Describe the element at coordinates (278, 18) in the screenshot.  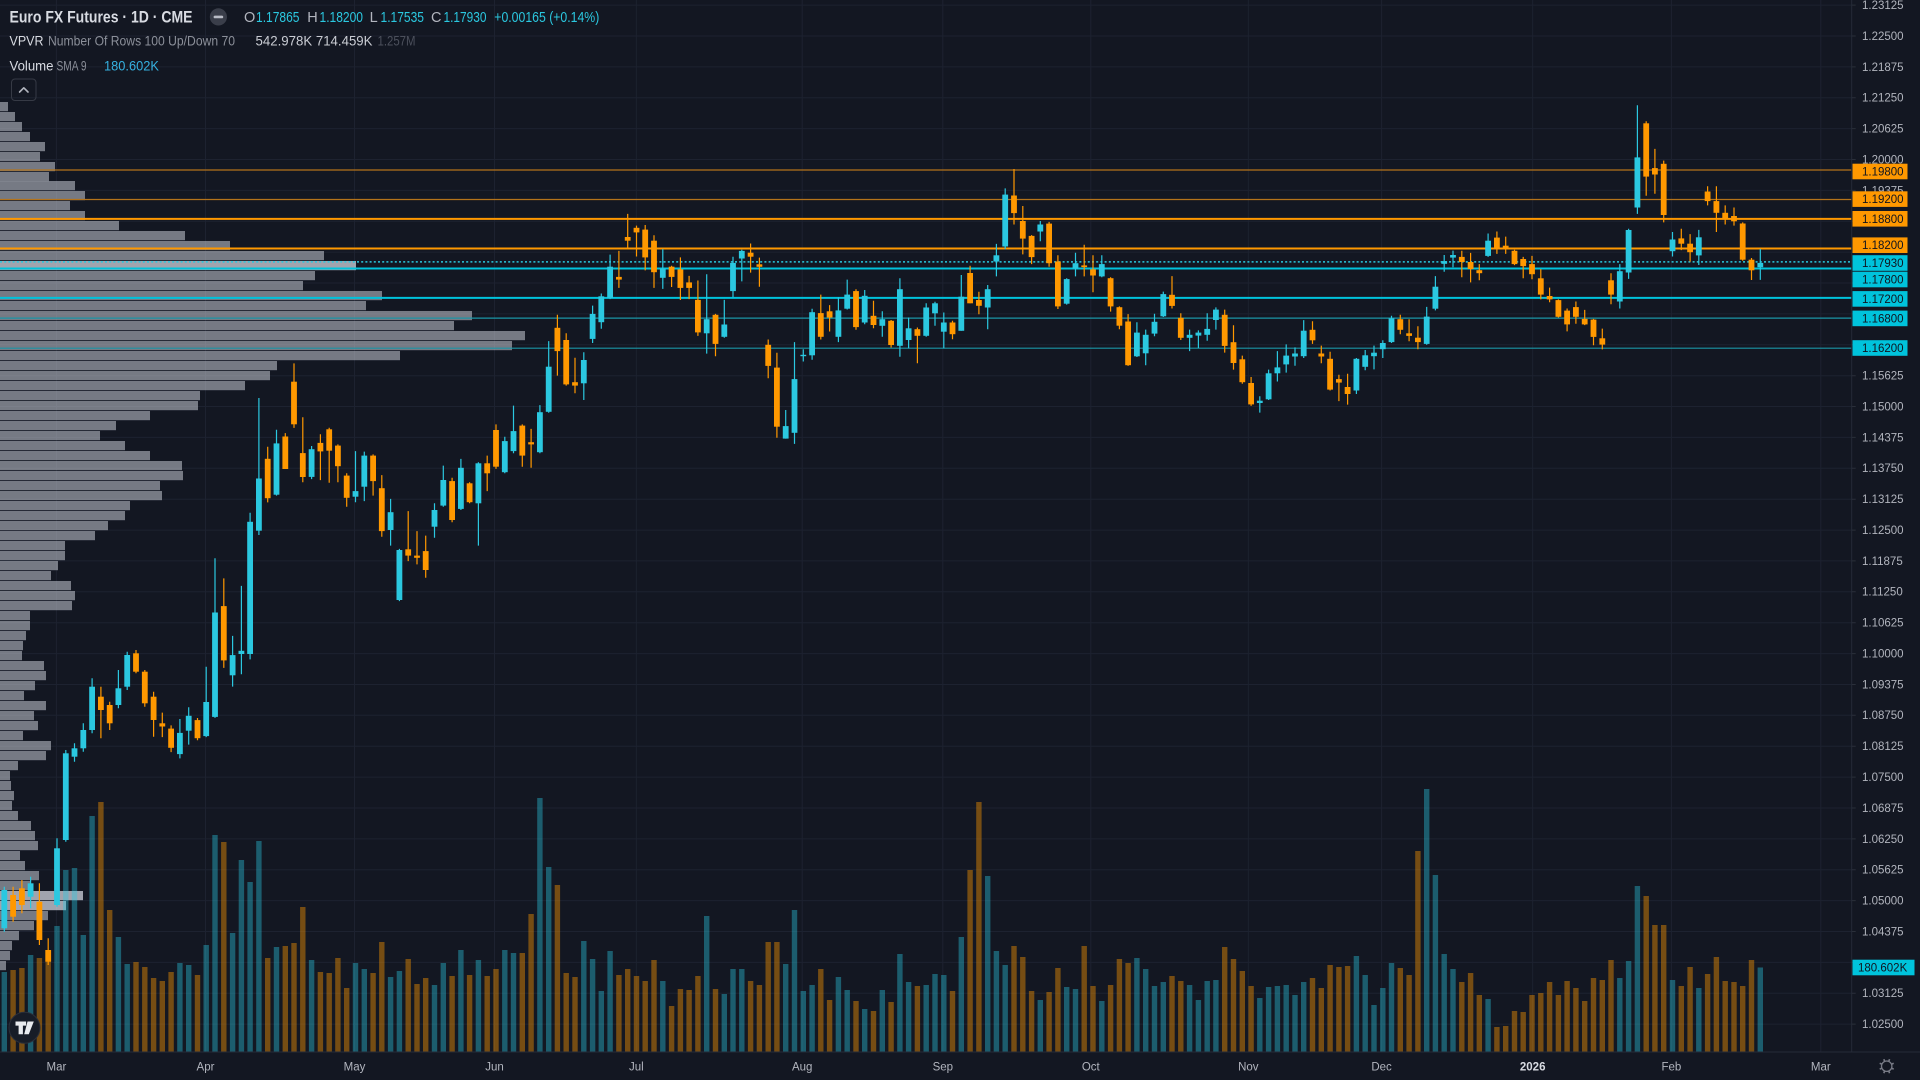
I see `svg-text: 1.17865` at that location.